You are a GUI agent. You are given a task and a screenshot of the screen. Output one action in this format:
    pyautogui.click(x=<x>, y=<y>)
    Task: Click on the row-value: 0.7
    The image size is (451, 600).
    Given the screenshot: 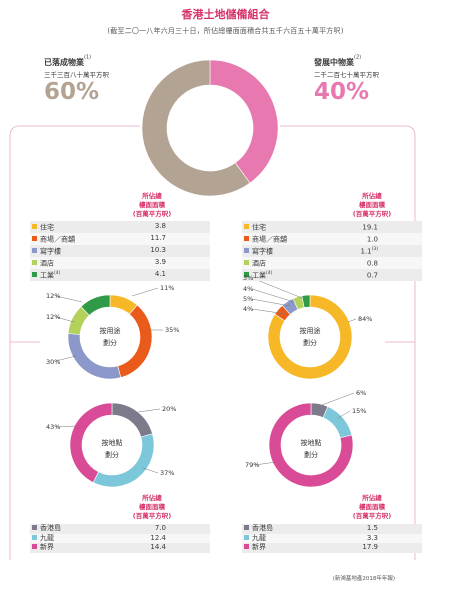 What is the action you would take?
    pyautogui.click(x=369, y=274)
    